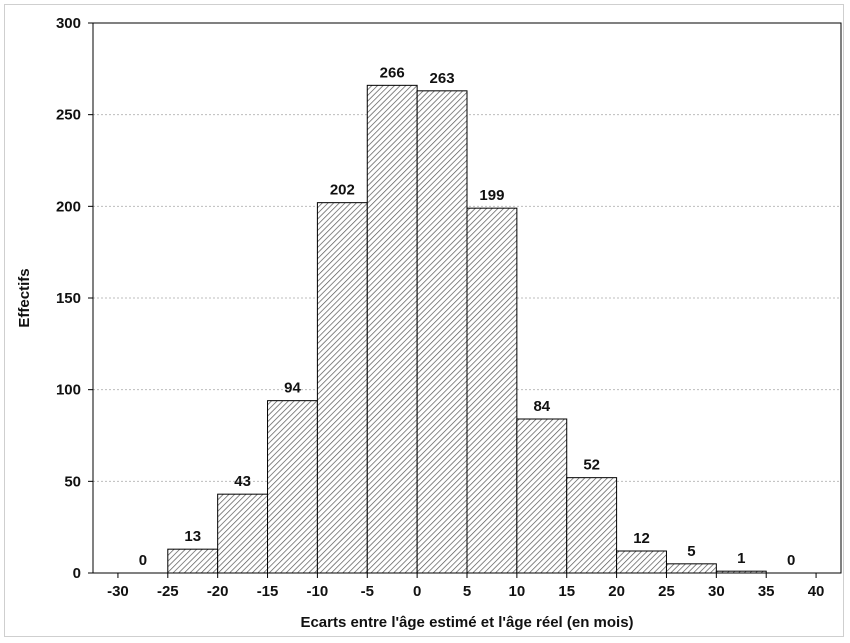  I want to click on data-label: 12, so click(641, 538).